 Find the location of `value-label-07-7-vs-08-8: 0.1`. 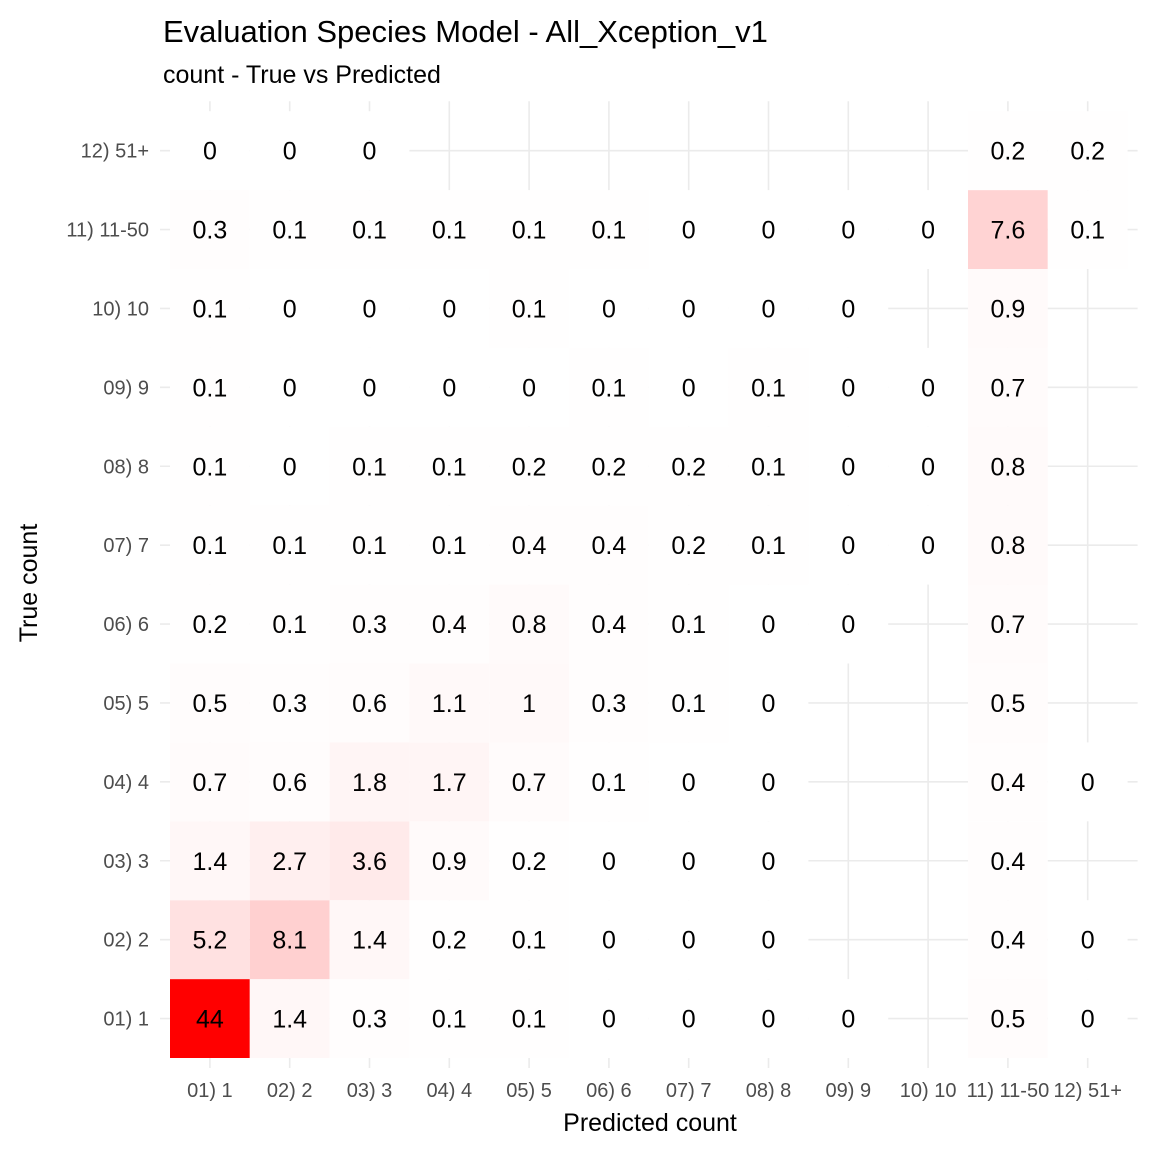

value-label-07-7-vs-08-8: 0.1 is located at coordinates (768, 546).